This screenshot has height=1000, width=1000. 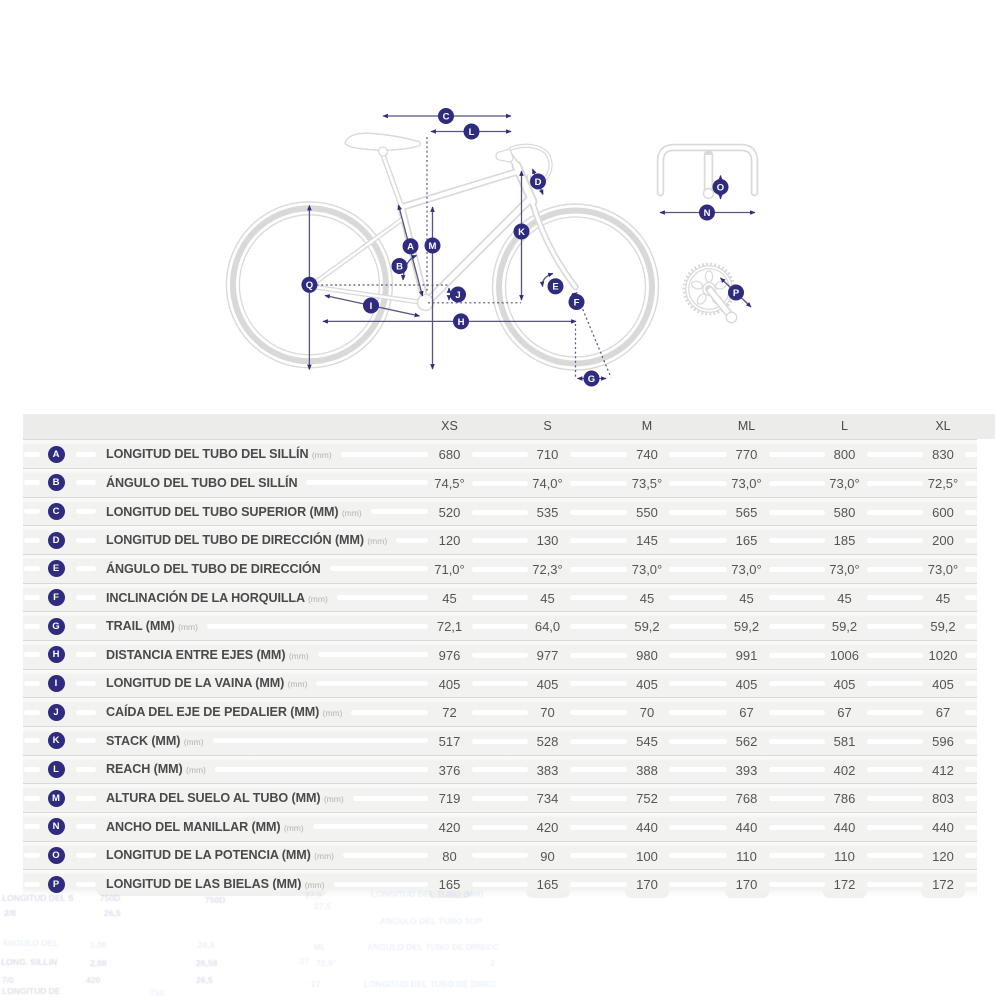 I want to click on svg-text: E, so click(x=555, y=287).